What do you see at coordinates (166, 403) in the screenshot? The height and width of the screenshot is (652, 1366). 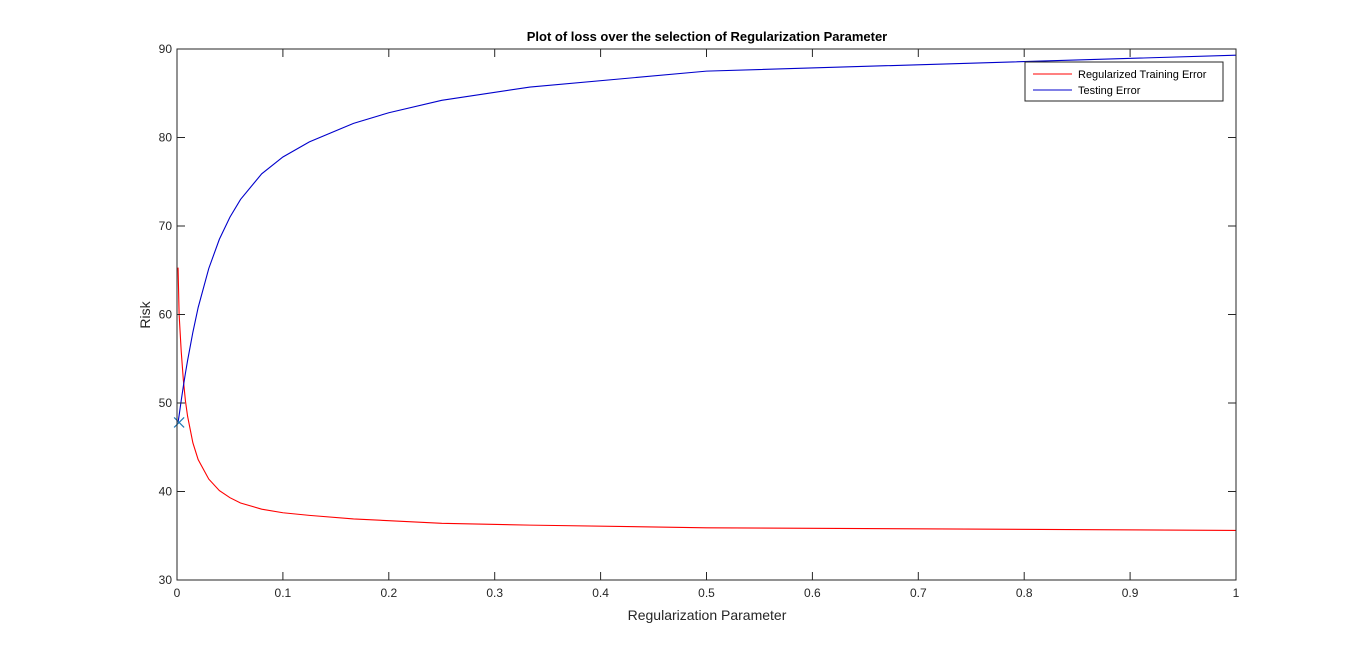 I see `y-tick-label: 50` at bounding box center [166, 403].